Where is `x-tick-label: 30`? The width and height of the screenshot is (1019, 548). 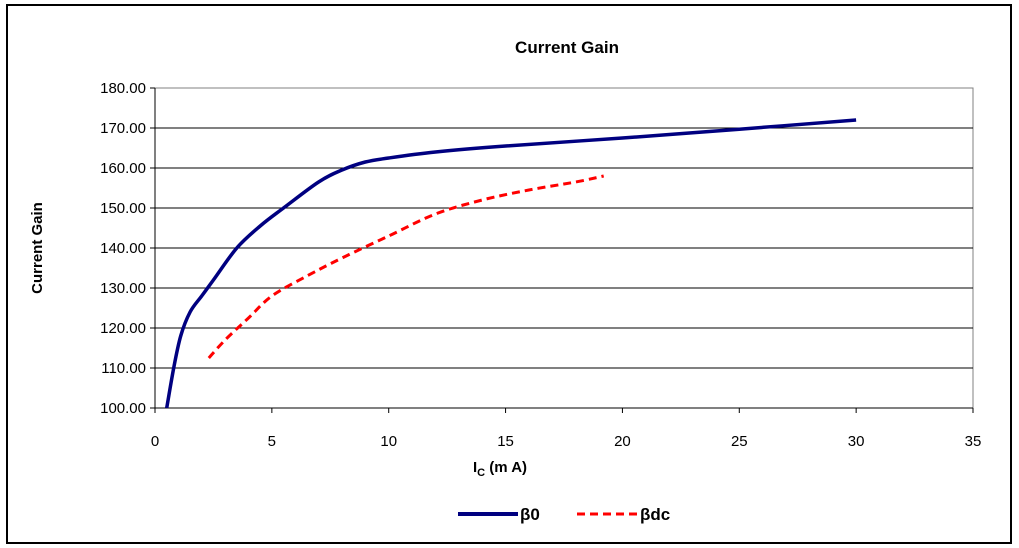
x-tick-label: 30 is located at coordinates (856, 441).